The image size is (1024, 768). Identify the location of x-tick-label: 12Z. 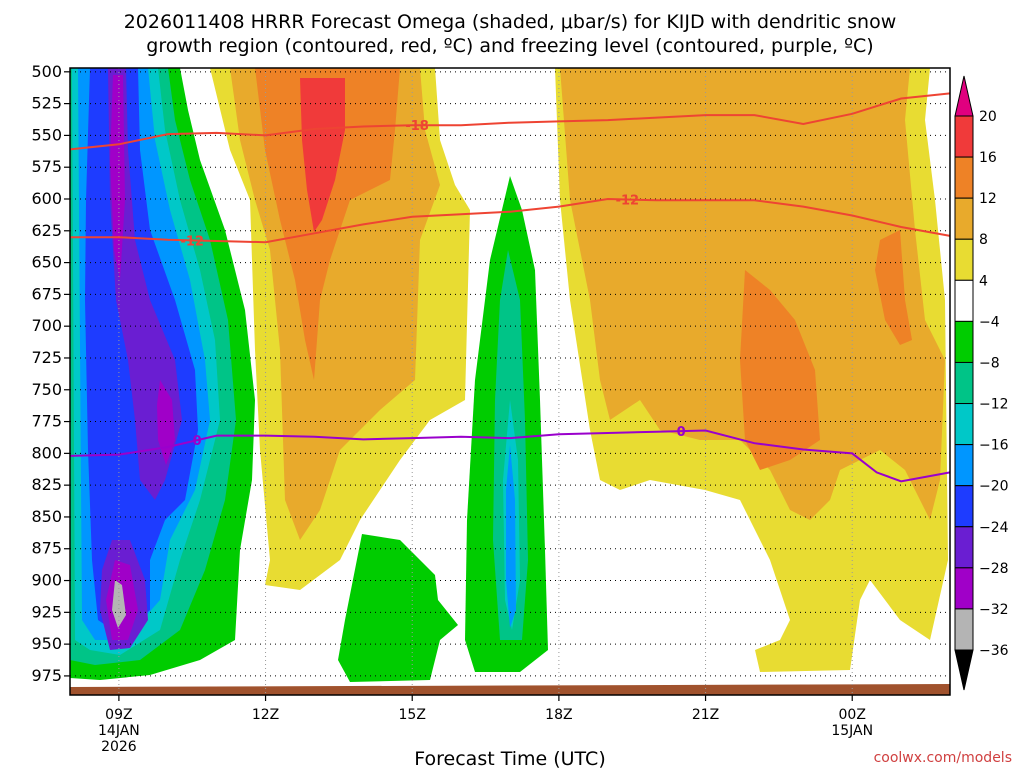
(265, 715).